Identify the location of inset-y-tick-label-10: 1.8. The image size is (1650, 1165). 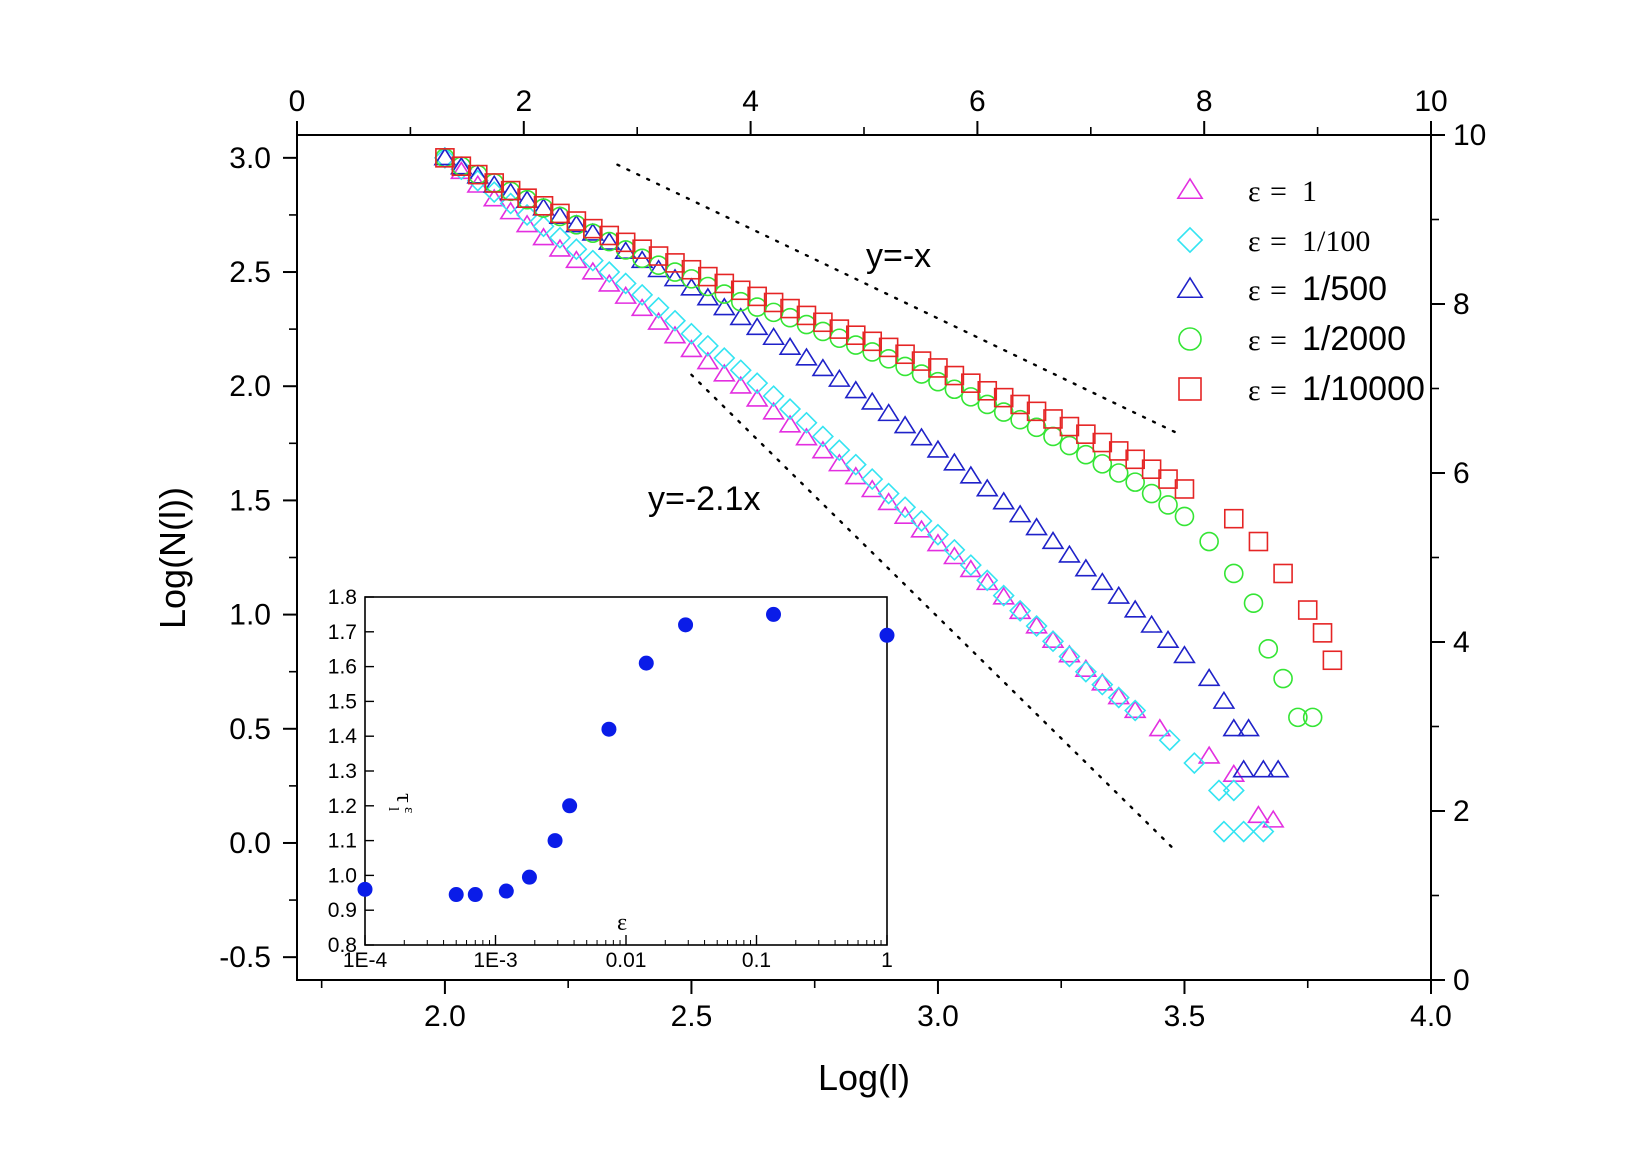
(342, 597).